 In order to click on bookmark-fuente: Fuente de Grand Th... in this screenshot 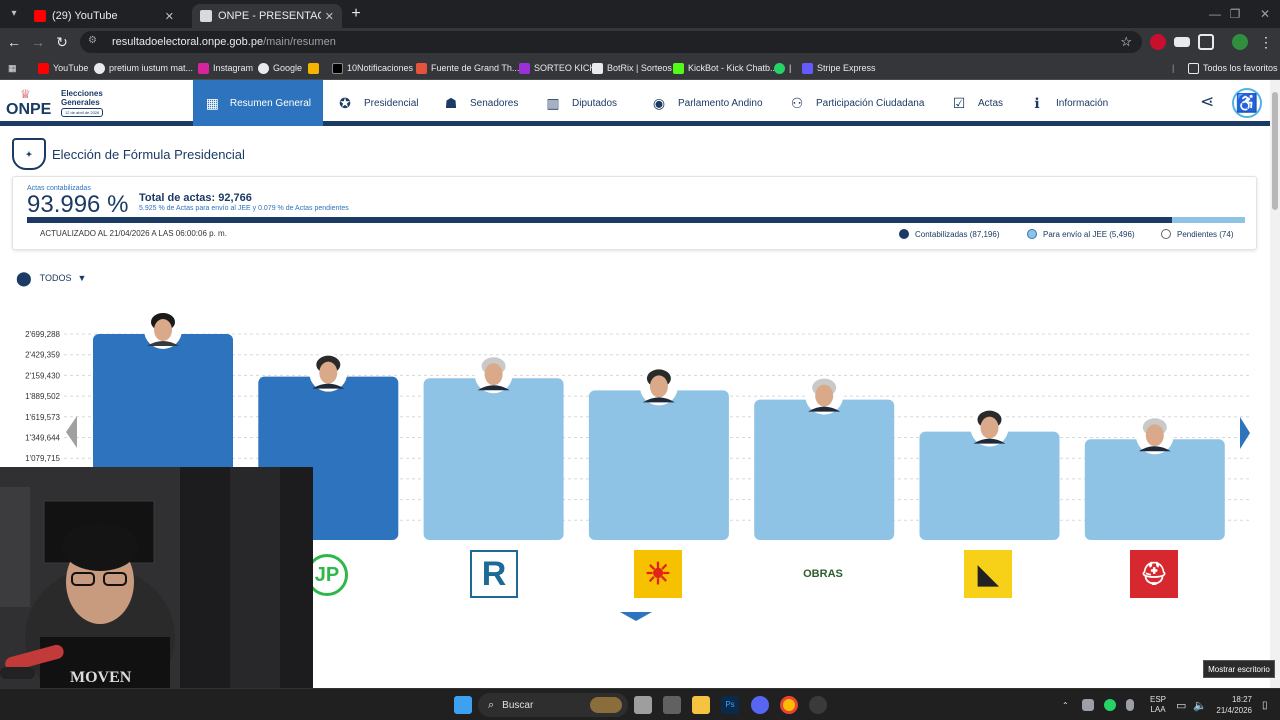, I will do `click(467, 68)`.